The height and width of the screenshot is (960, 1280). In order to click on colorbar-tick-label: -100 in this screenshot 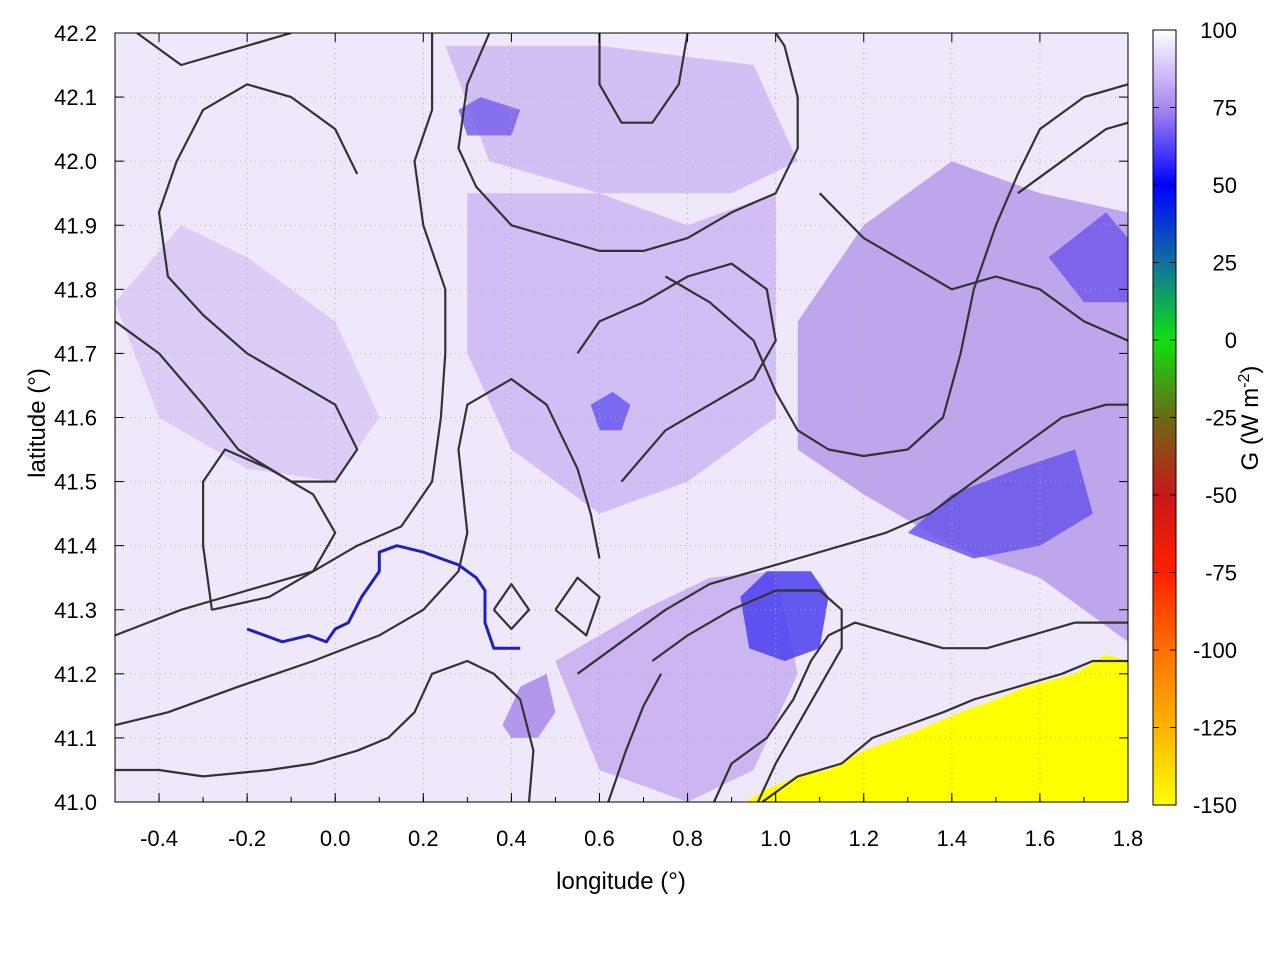, I will do `click(1215, 650)`.